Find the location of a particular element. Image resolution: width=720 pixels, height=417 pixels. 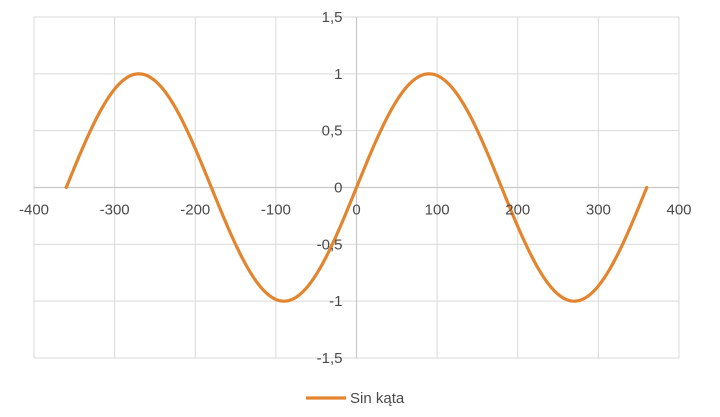

legend: Sin kąta is located at coordinates (355, 398).